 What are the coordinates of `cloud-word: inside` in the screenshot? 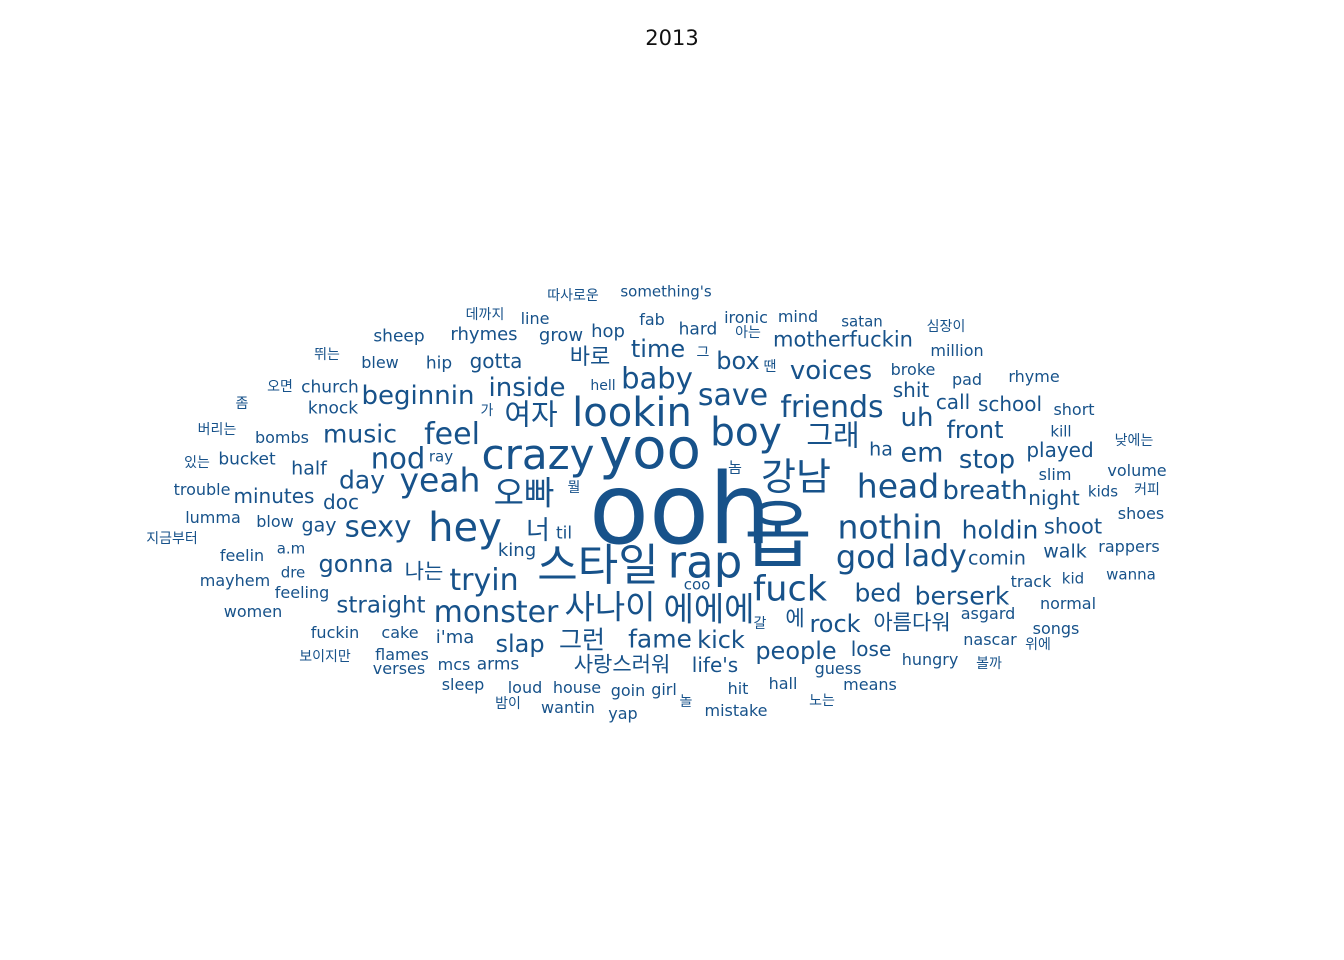 It's located at (527, 388).